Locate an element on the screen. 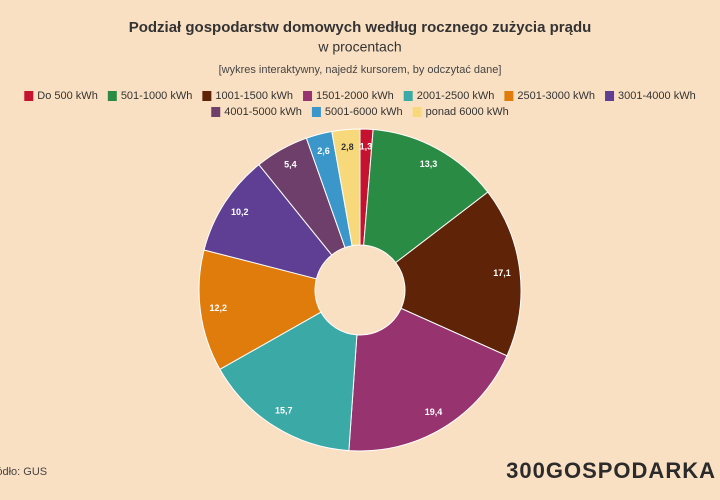  legend-row: 4001-5000 kWh 5001-6000 kWh ponad 6000 kWh is located at coordinates (360, 112).